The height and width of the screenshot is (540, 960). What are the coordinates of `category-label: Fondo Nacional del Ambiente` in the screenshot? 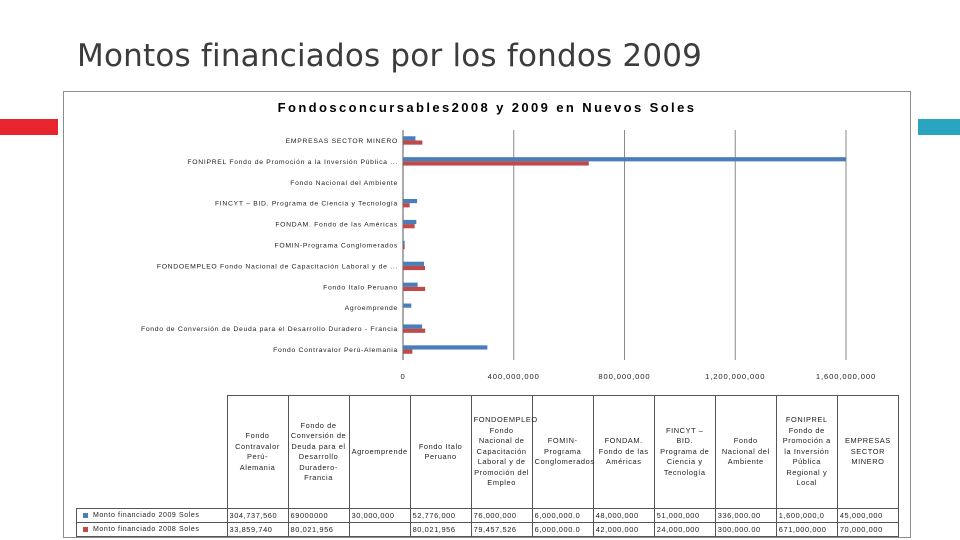 It's located at (344, 183).